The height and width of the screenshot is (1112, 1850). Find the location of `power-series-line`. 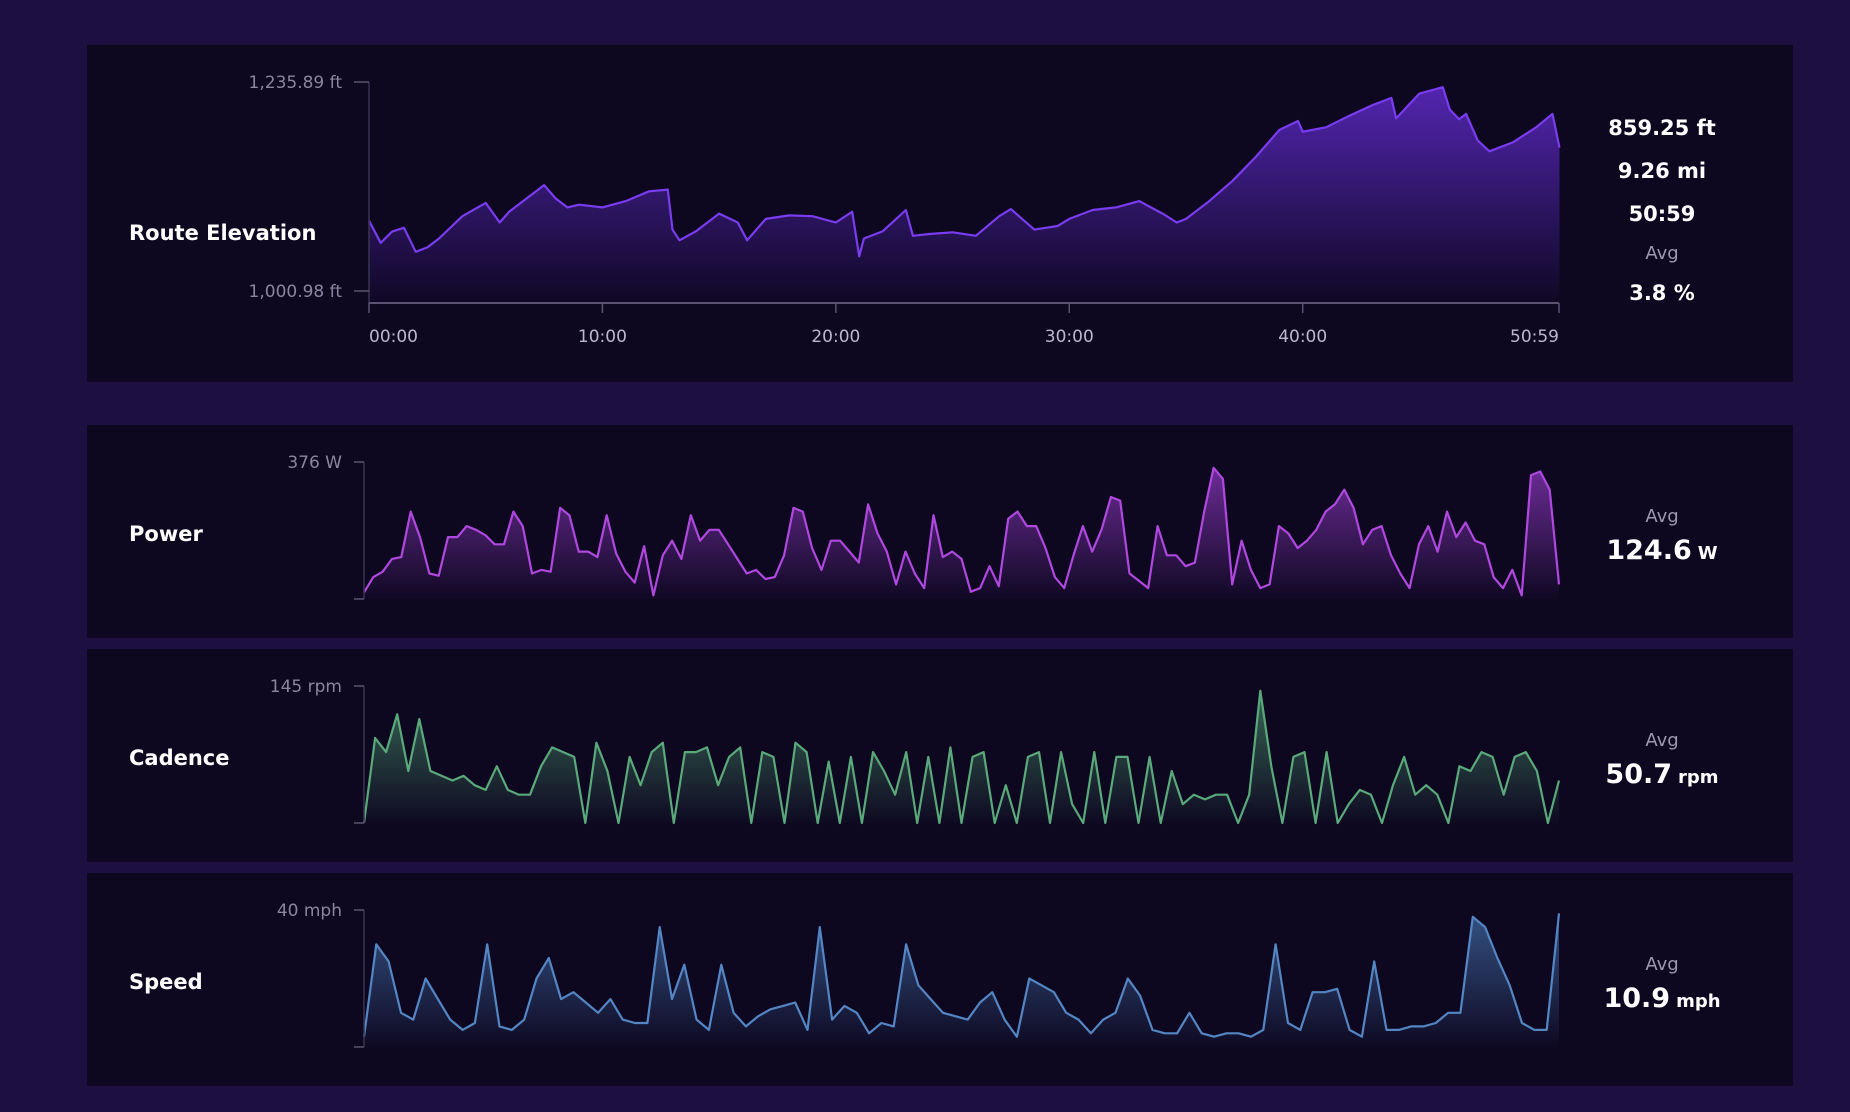

power-series-line is located at coordinates (962, 531).